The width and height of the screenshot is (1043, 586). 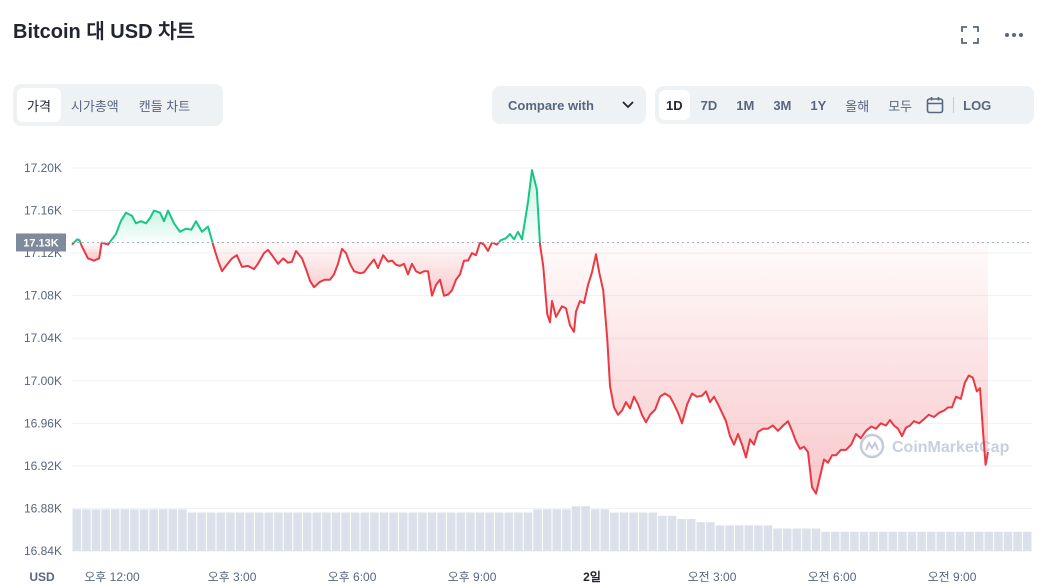 I want to click on currency-label: USD, so click(x=42, y=577).